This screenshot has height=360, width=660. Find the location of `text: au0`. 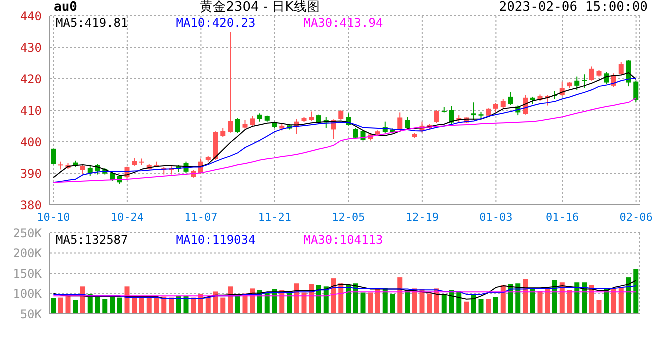

text: au0 is located at coordinates (66, 8).